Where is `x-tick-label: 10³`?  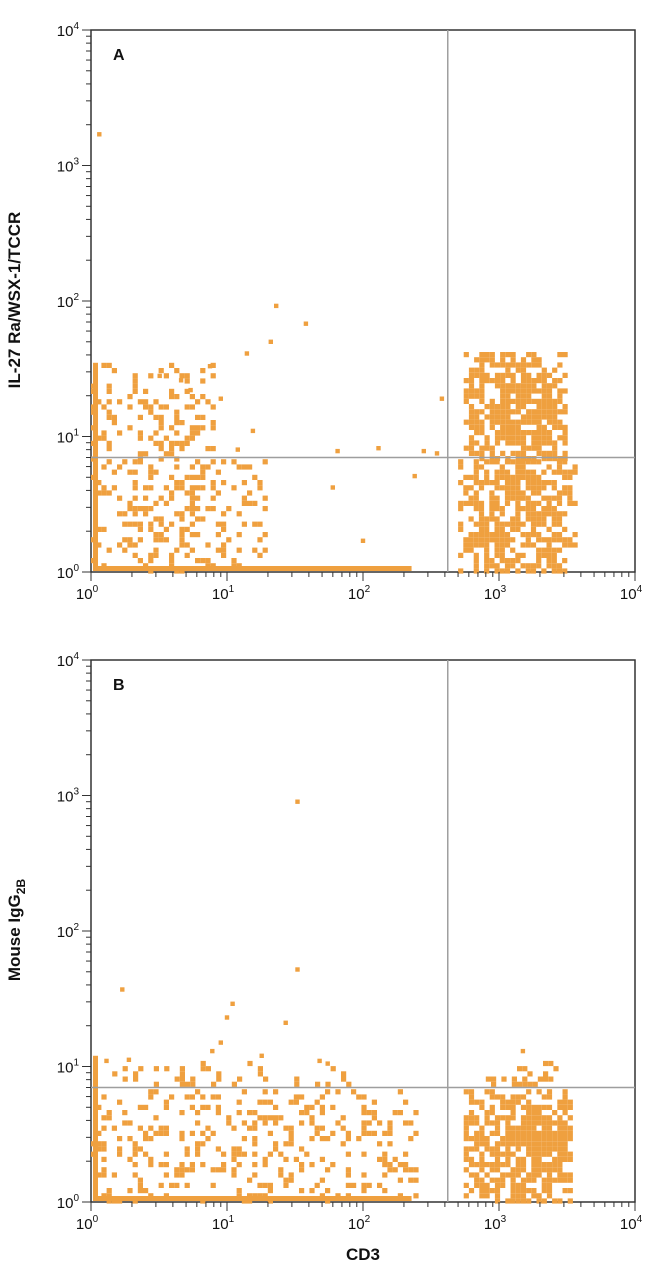
x-tick-label: 10³ is located at coordinates (495, 1223).